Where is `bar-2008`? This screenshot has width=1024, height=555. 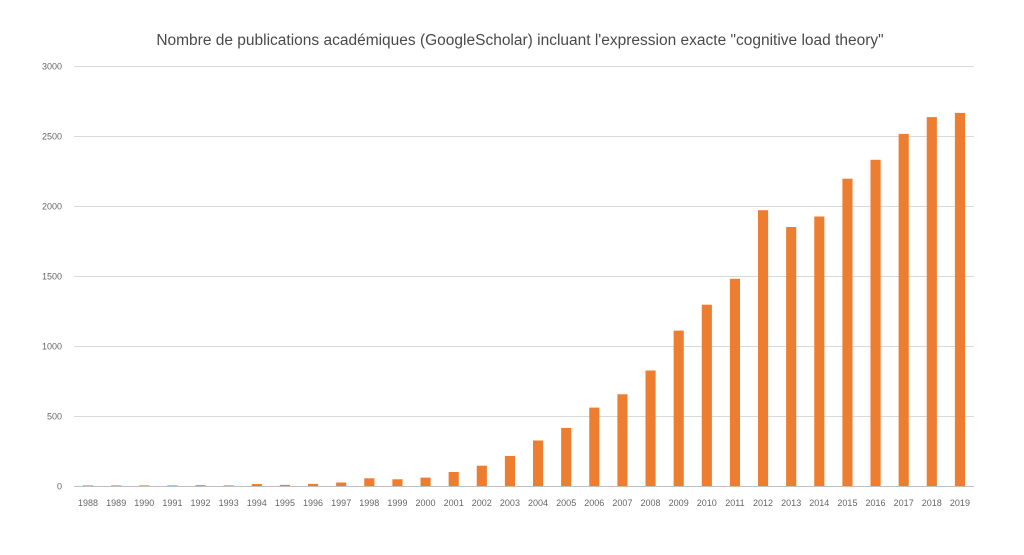
bar-2008 is located at coordinates (650, 428).